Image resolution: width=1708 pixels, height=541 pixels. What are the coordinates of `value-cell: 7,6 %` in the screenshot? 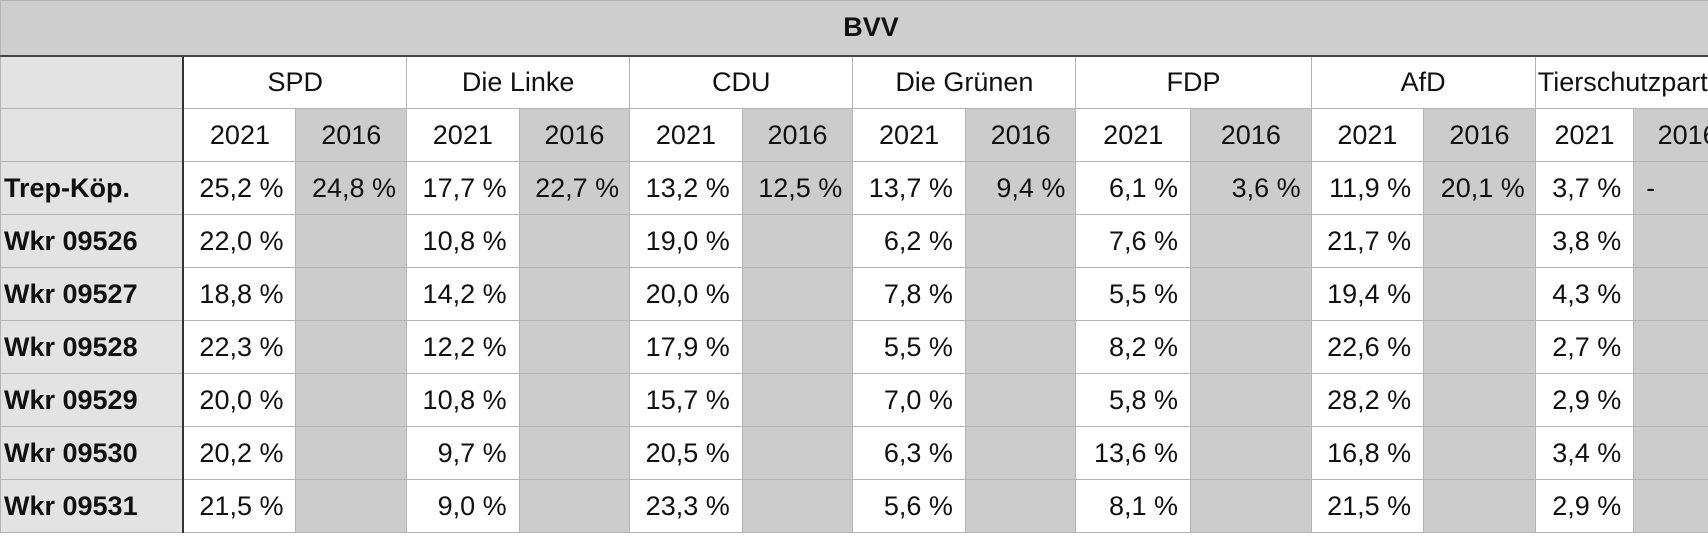 It's located at (1133, 241).